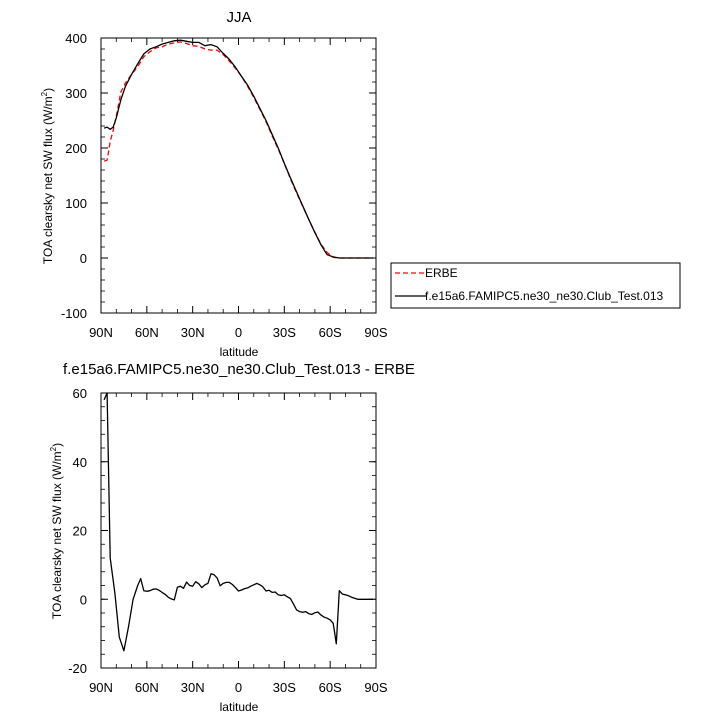  What do you see at coordinates (83, 258) in the screenshot?
I see `top-y-tick-label: 0` at bounding box center [83, 258].